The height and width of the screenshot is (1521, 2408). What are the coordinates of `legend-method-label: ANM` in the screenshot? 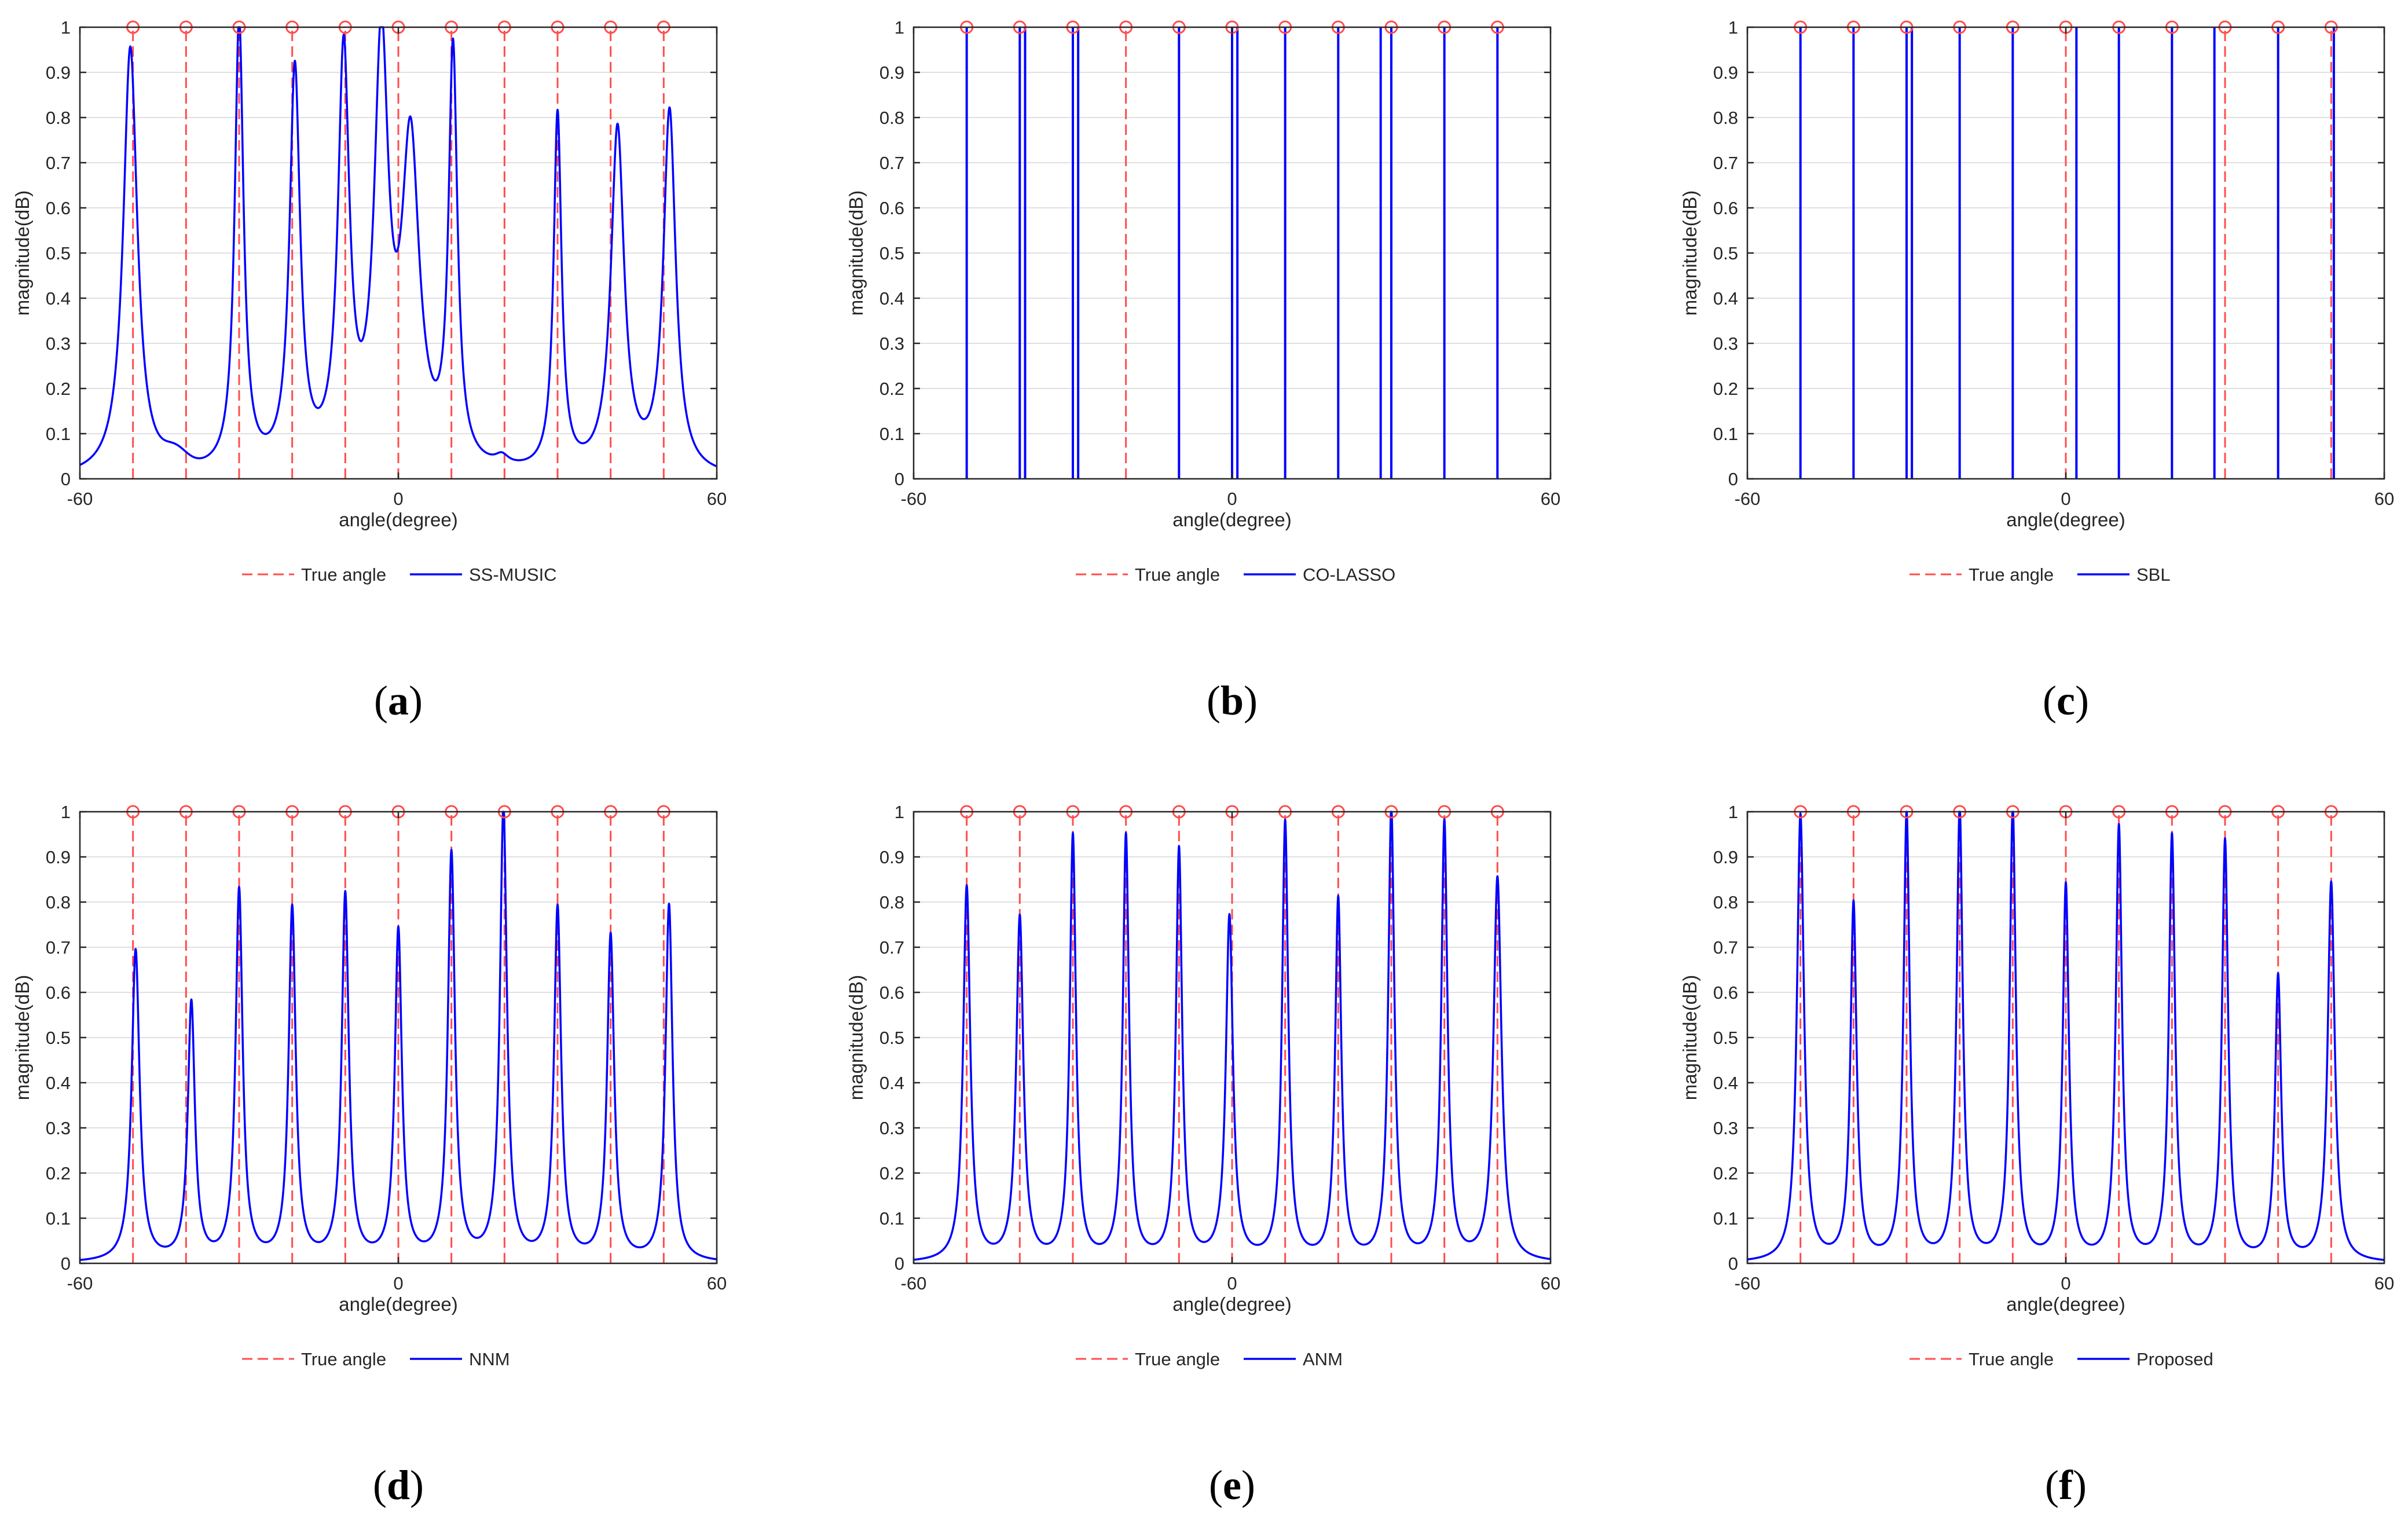 It's located at (1323, 1359).